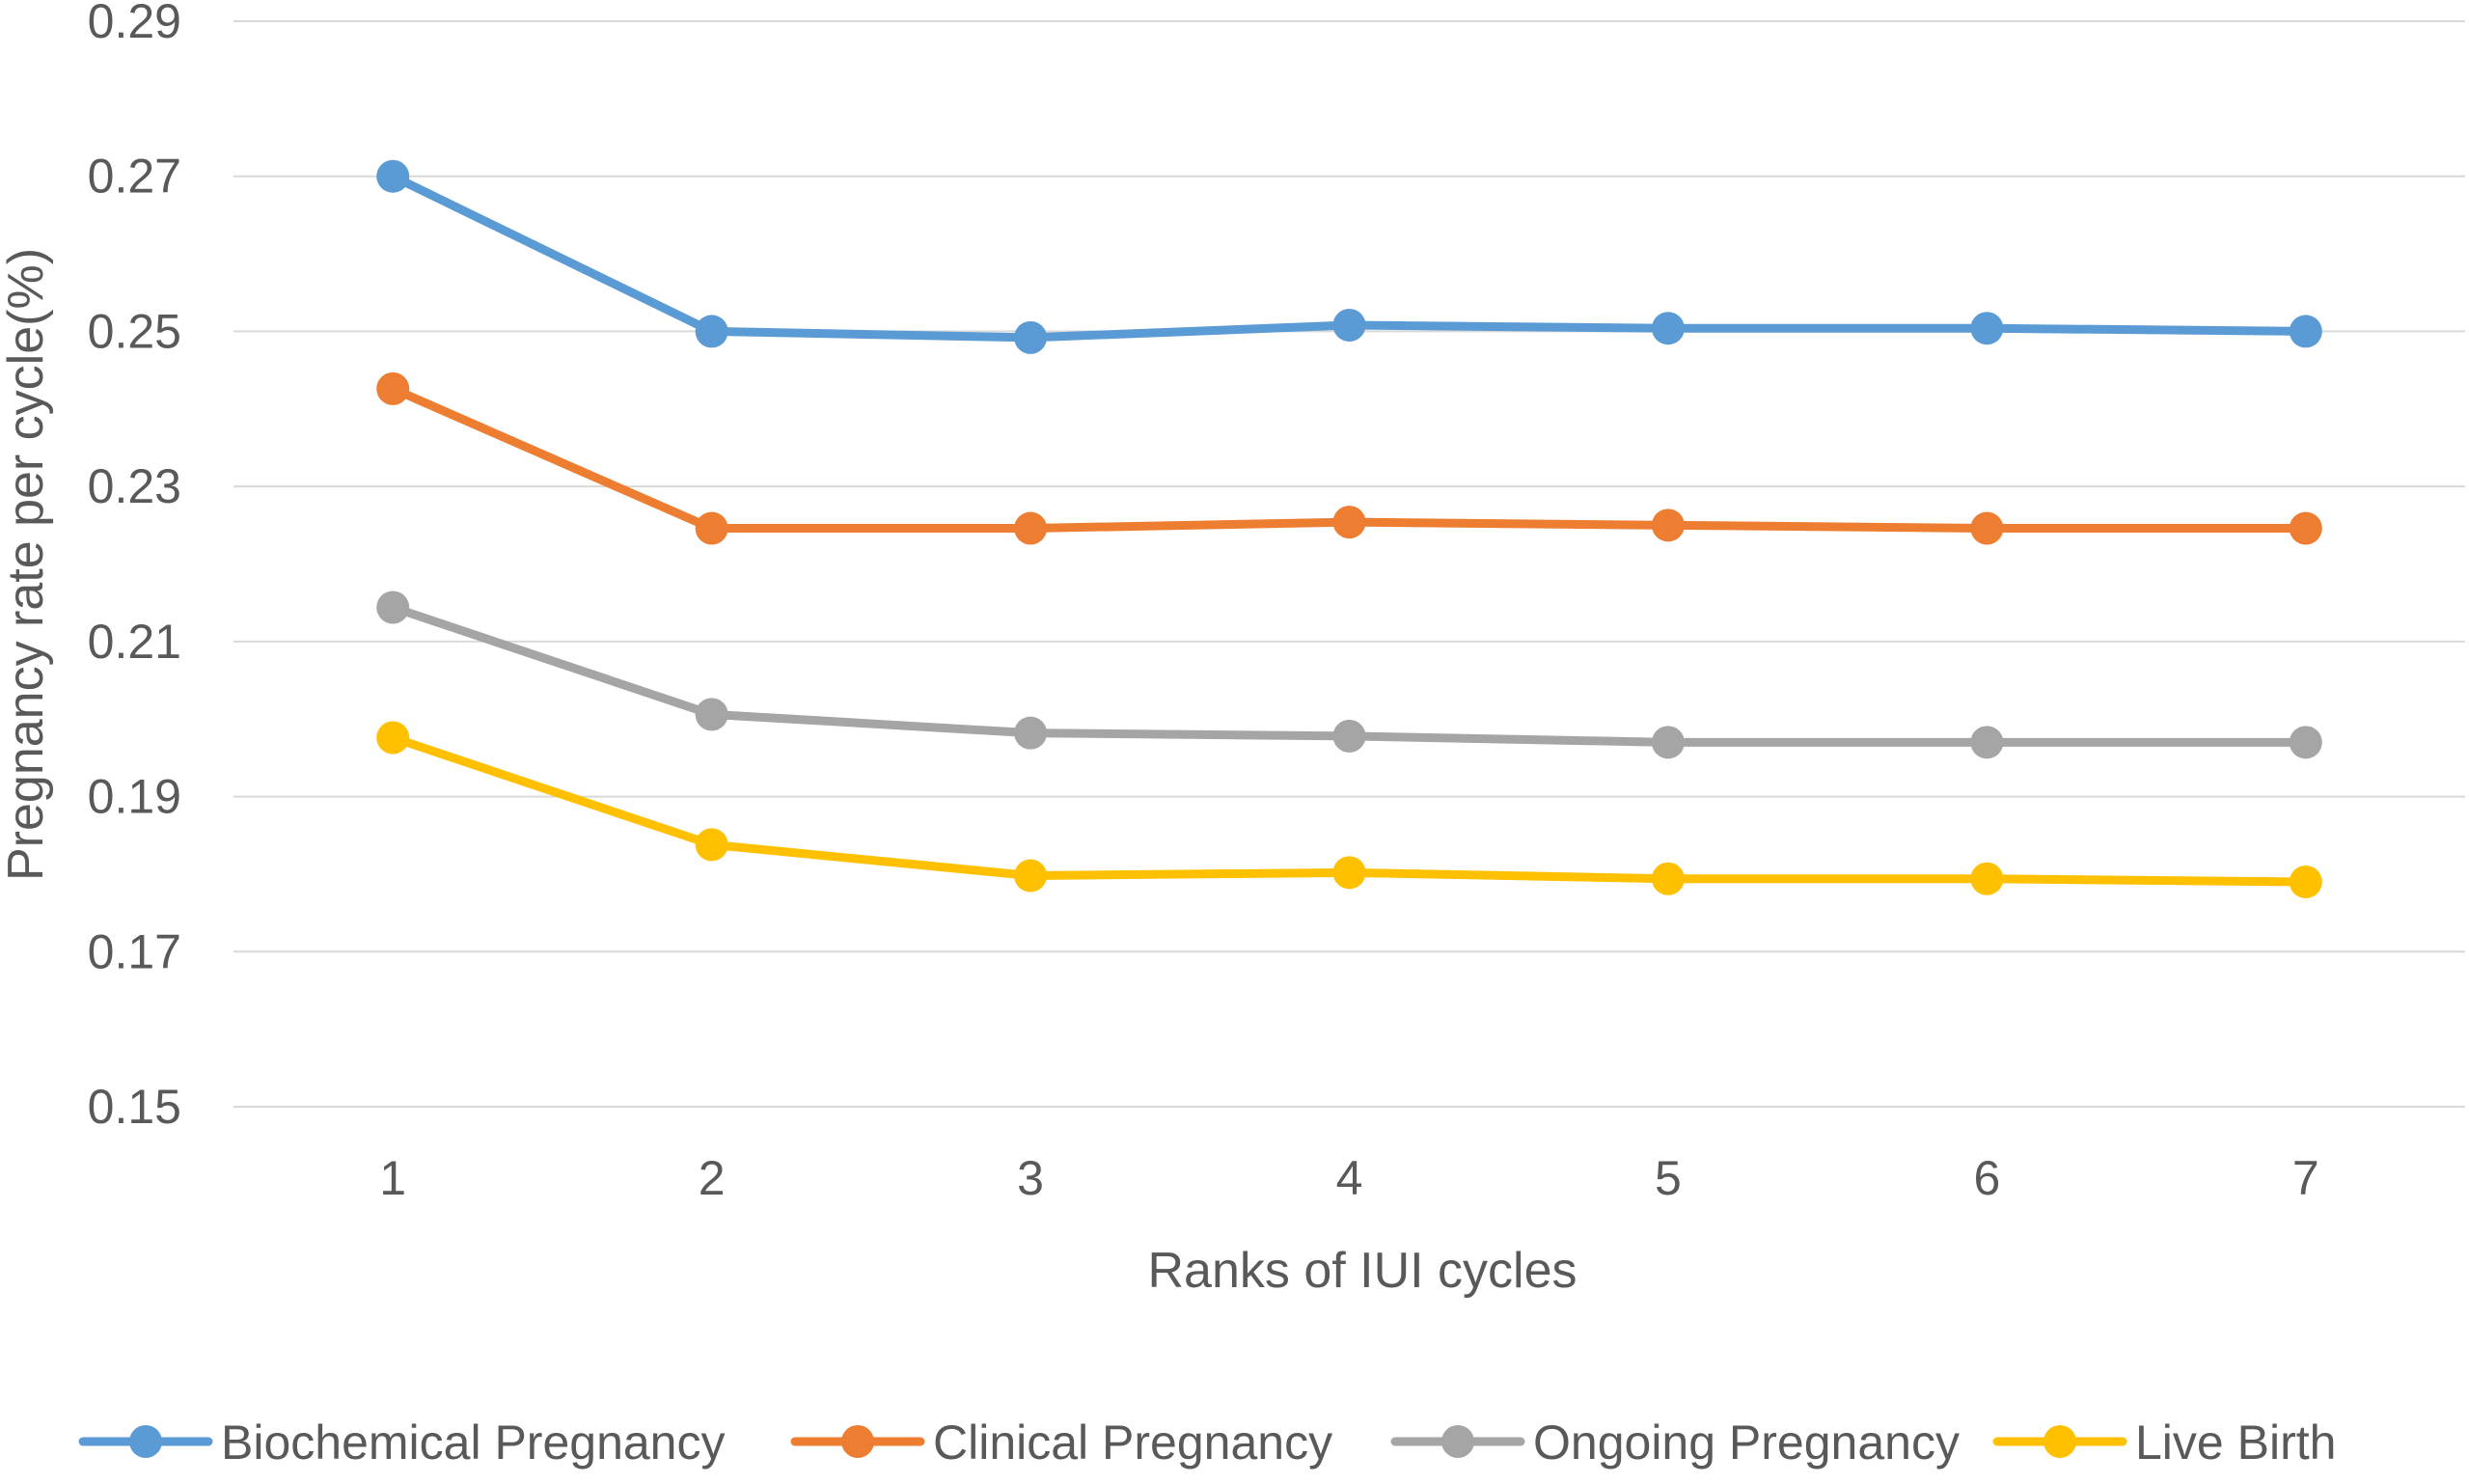 This screenshot has width=2469, height=1484. I want to click on x-tick-label: 1, so click(392, 1178).